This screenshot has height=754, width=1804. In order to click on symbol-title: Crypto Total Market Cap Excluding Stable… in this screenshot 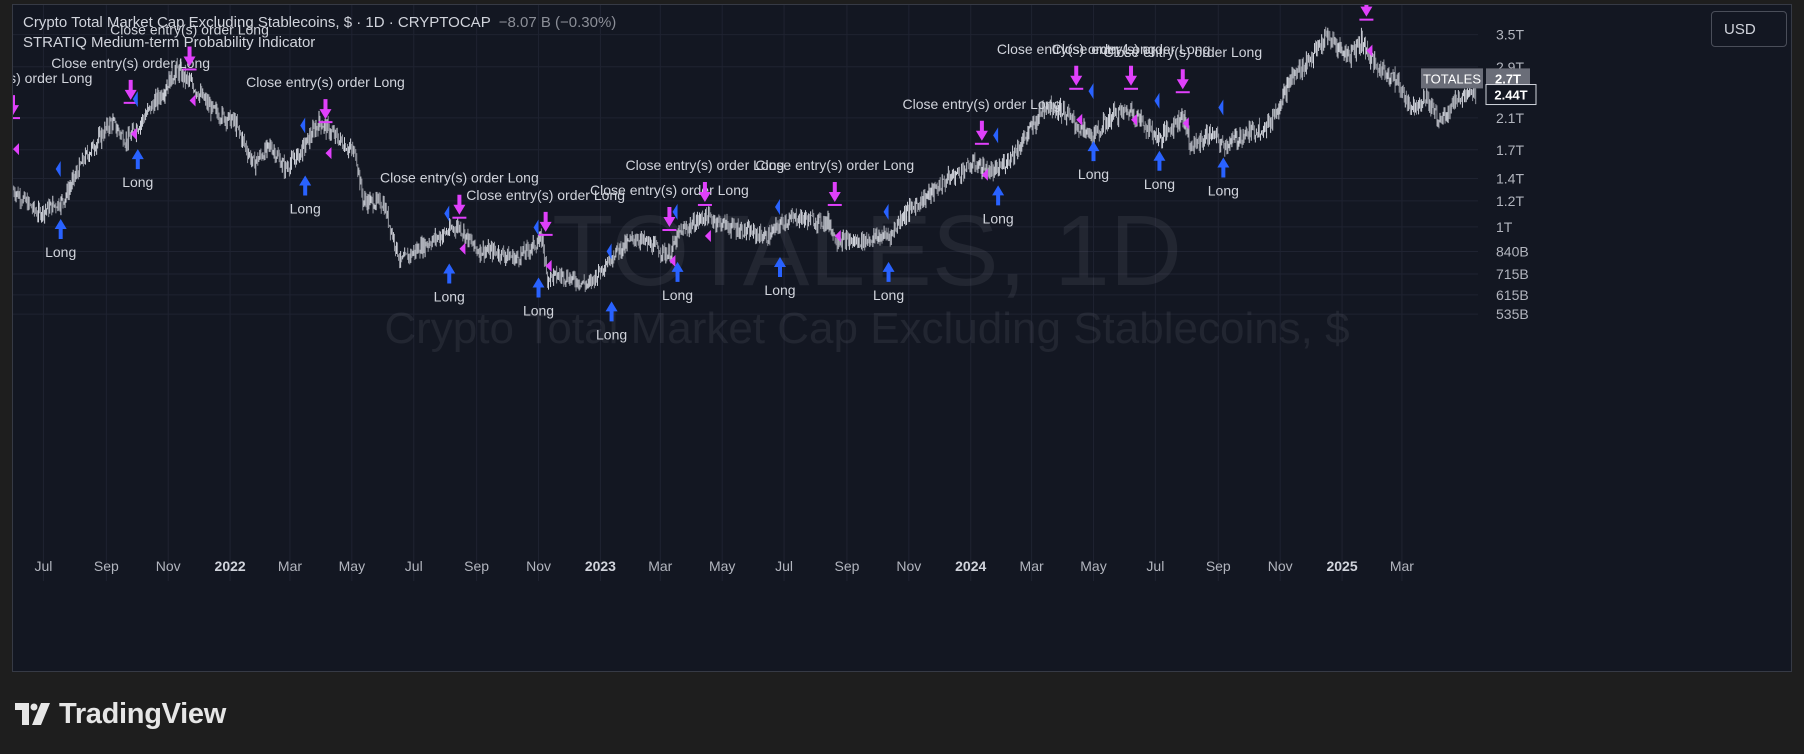, I will do `click(257, 22)`.